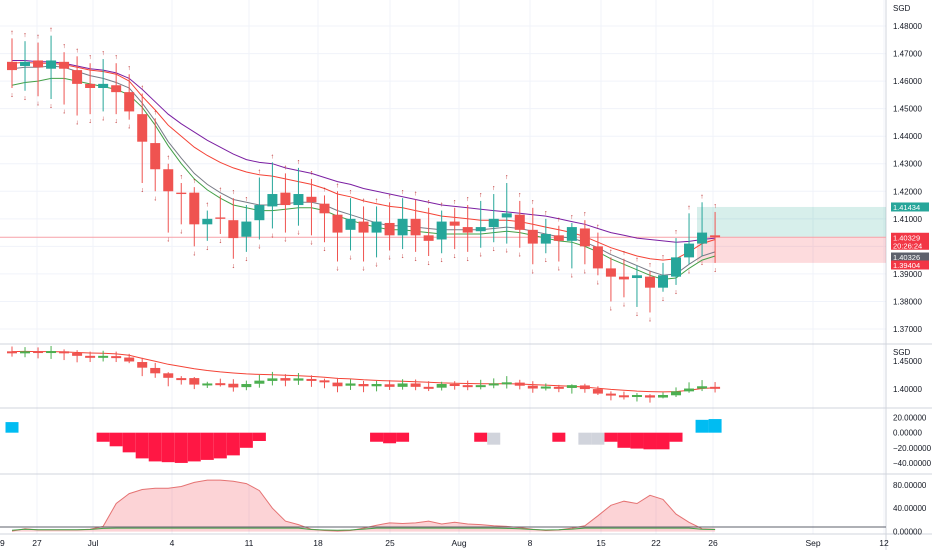 The image size is (932, 550). Describe the element at coordinates (907, 54) in the screenshot. I see `price-tick-label: 1.47000` at that location.